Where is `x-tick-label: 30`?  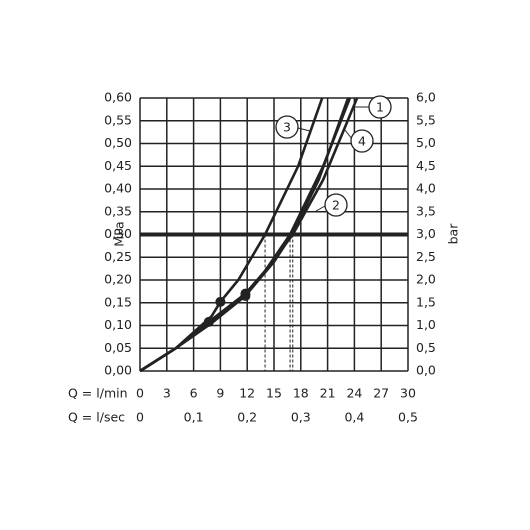 x-tick-label: 30 is located at coordinates (408, 393).